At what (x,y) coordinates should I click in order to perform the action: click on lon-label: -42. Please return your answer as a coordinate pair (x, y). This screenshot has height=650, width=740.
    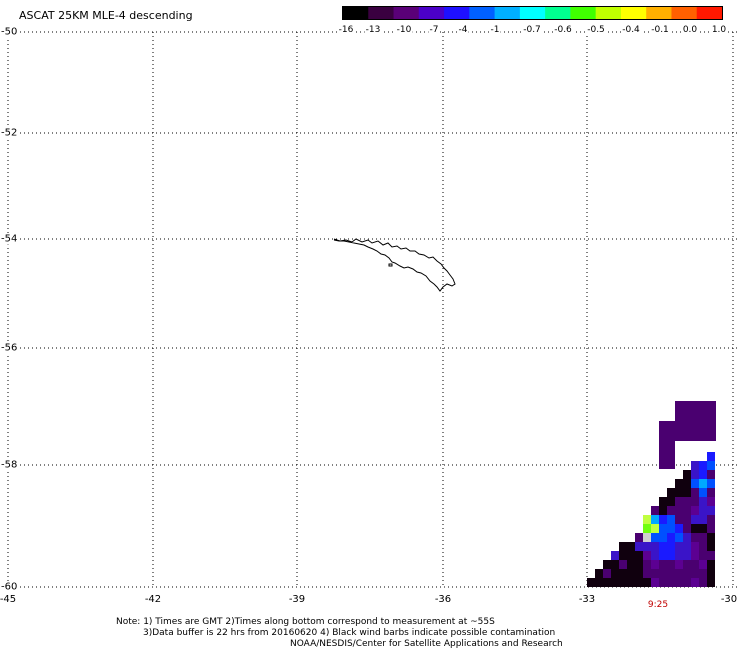
    Looking at the image, I should click on (153, 599).